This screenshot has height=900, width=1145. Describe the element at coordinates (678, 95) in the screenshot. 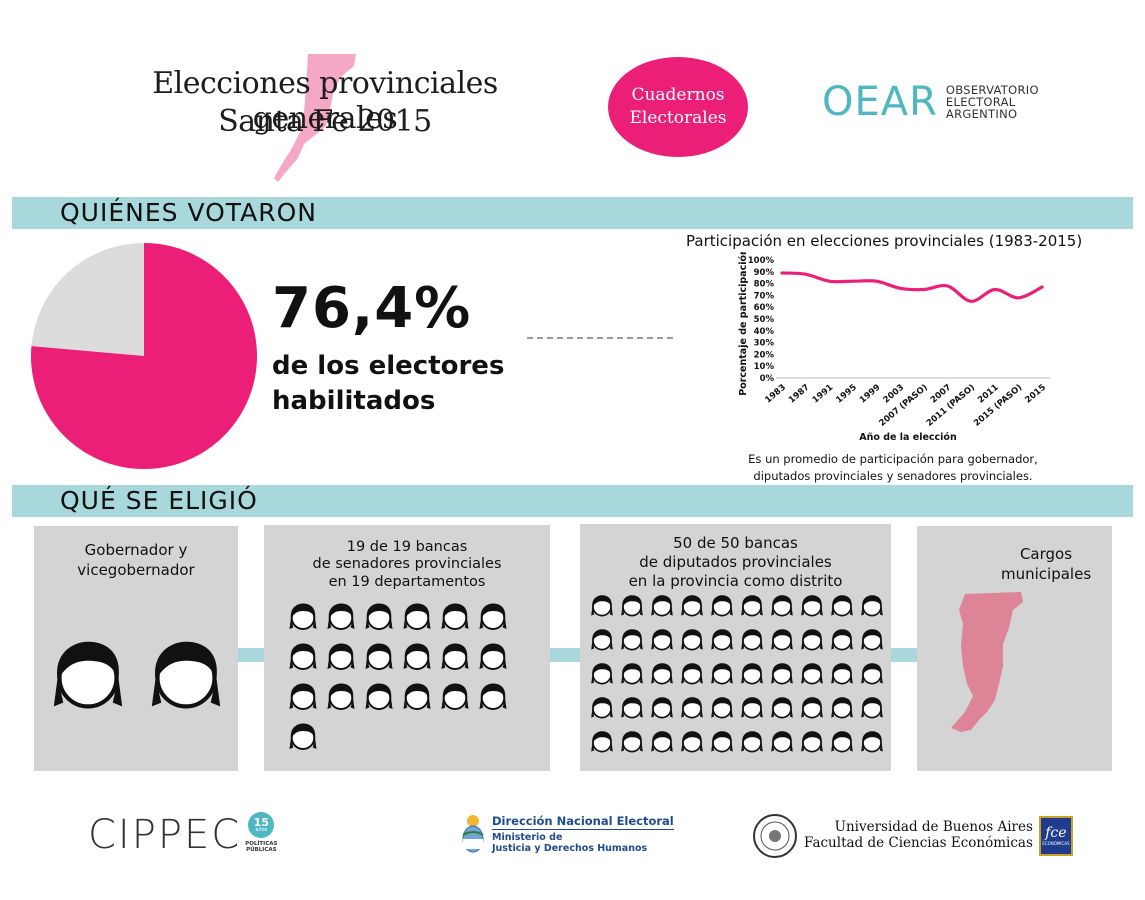

I see `badge-line1: Cuadernos` at that location.